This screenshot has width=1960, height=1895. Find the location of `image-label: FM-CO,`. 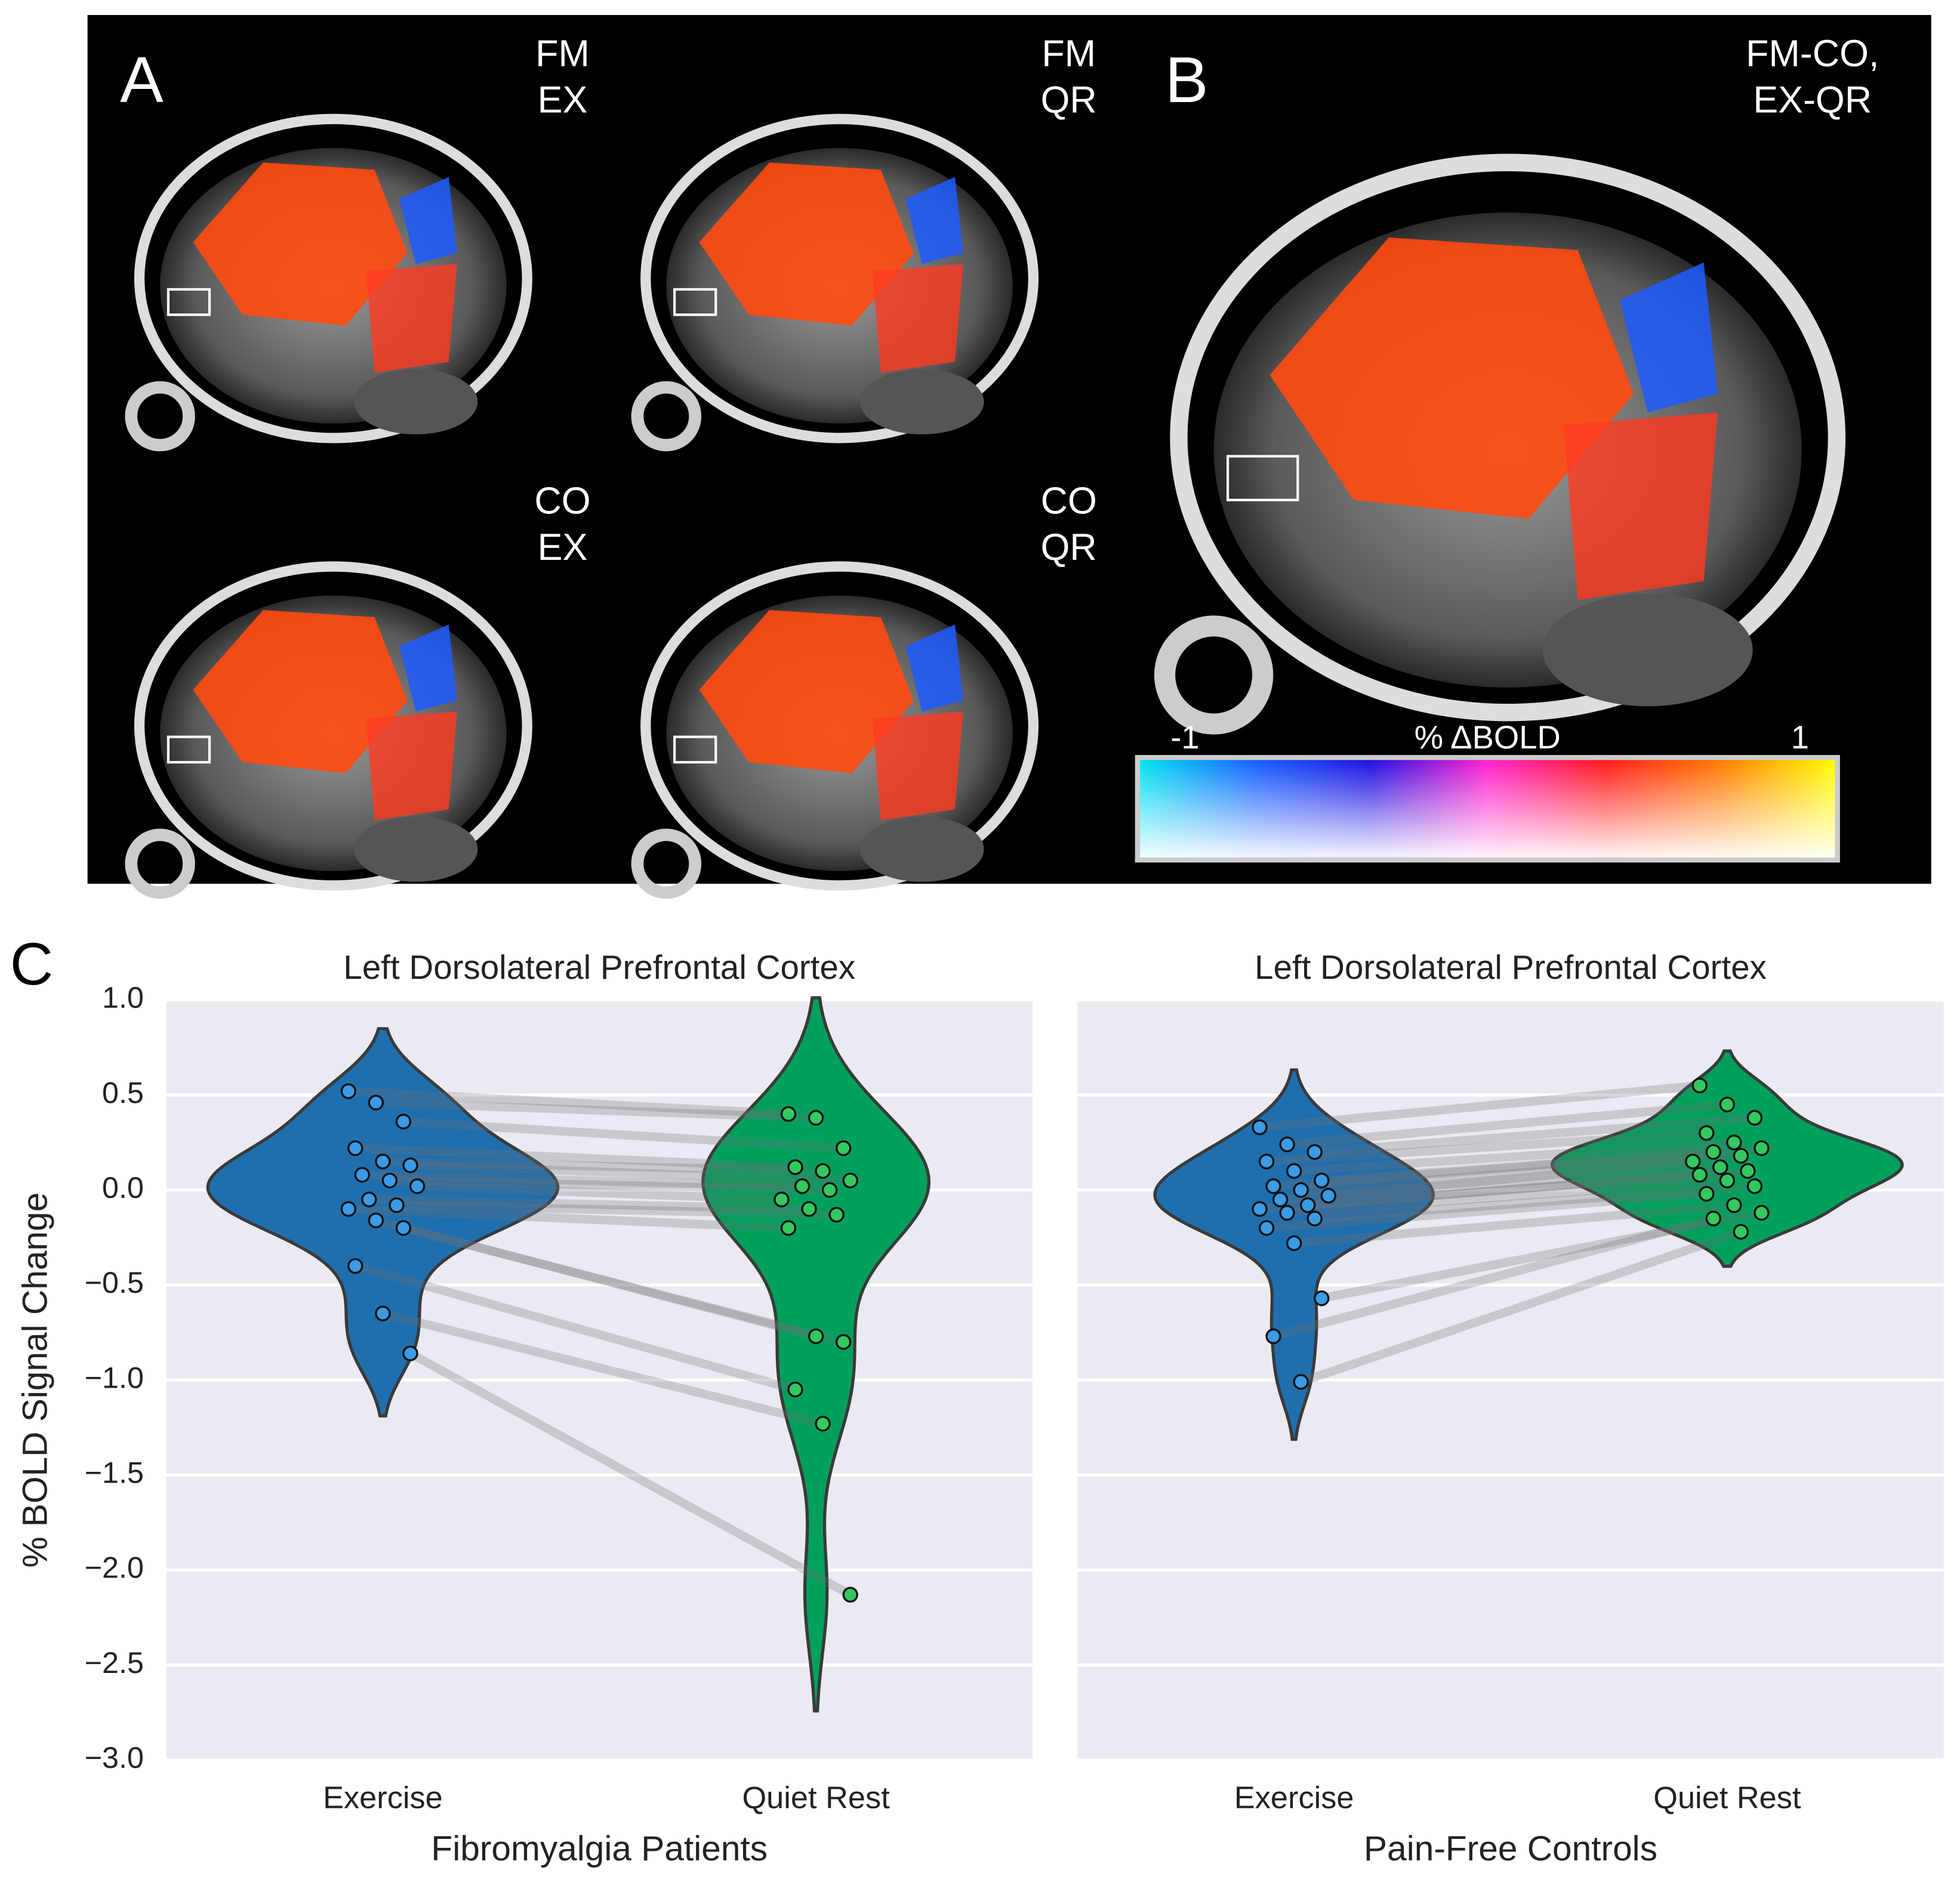

image-label: FM-CO, is located at coordinates (1812, 54).